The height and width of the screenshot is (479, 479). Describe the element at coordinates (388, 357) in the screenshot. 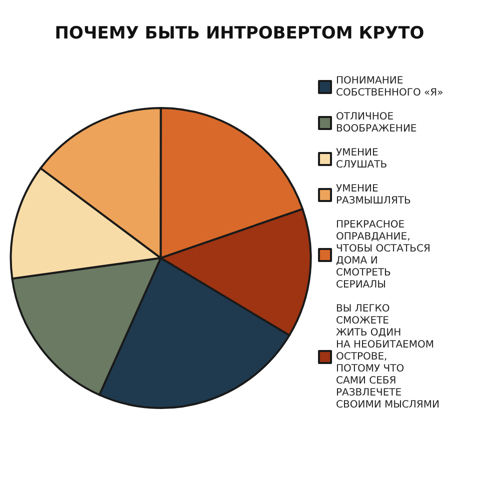

I see `category-label: ВЫ ЛЕГКО СМОЖЕТЕ ЖИТЬ ОДИН НА НЕОБИТАЕМОМ ОСТРОВЕ, ПОТОМУ ЧТО САМИ СЕБЯ РАЗВЛЕЧЕТЕ СВОИМИ МЫСЛЯМИ` at that location.